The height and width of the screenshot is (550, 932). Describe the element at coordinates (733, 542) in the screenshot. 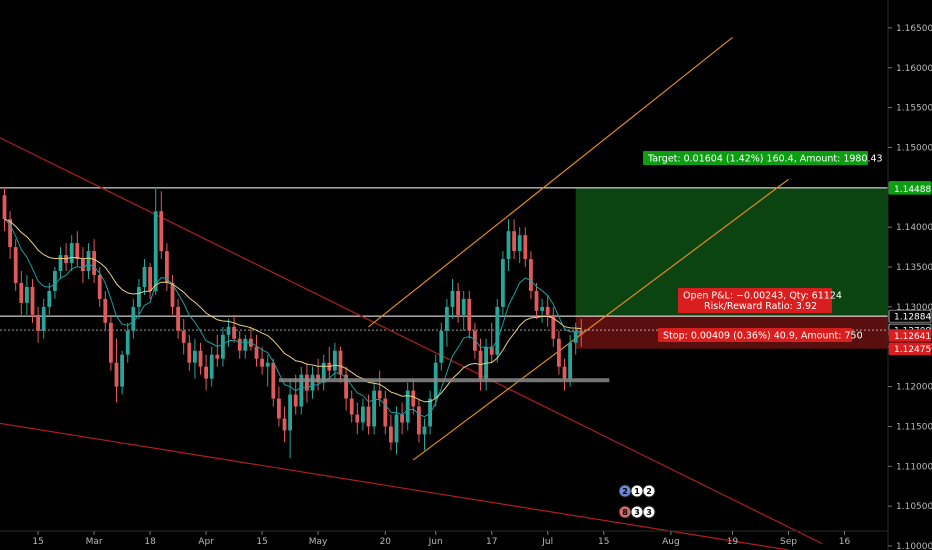

I see `time-tick-label: 19` at that location.